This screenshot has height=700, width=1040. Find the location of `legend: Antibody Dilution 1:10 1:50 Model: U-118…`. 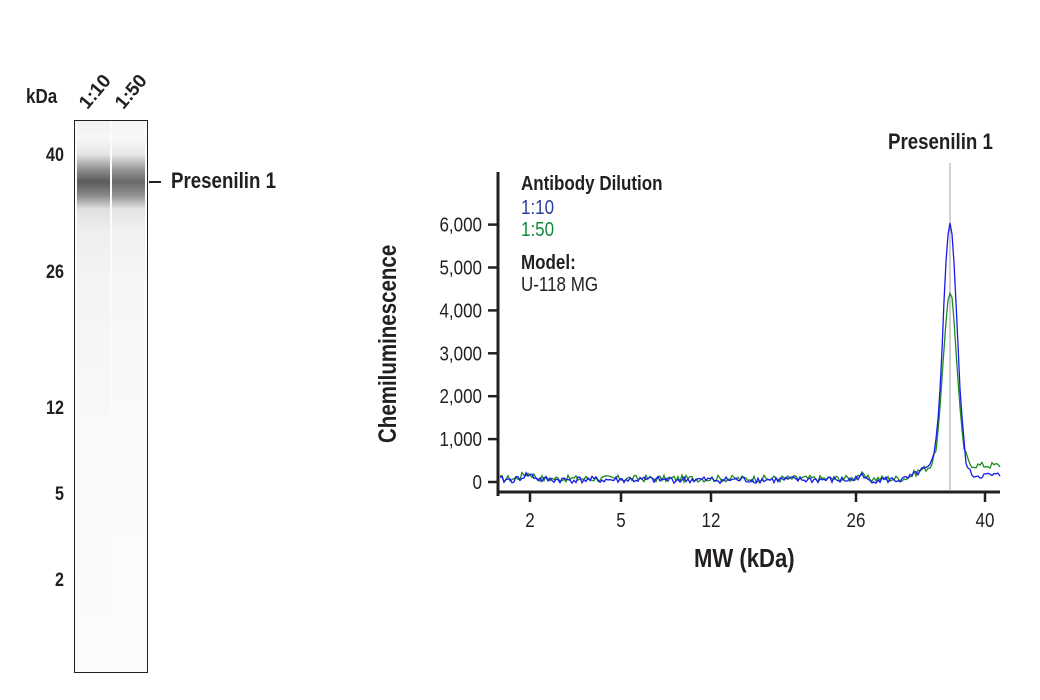

legend: Antibody Dilution 1:10 1:50 Model: U-118… is located at coordinates (592, 234).